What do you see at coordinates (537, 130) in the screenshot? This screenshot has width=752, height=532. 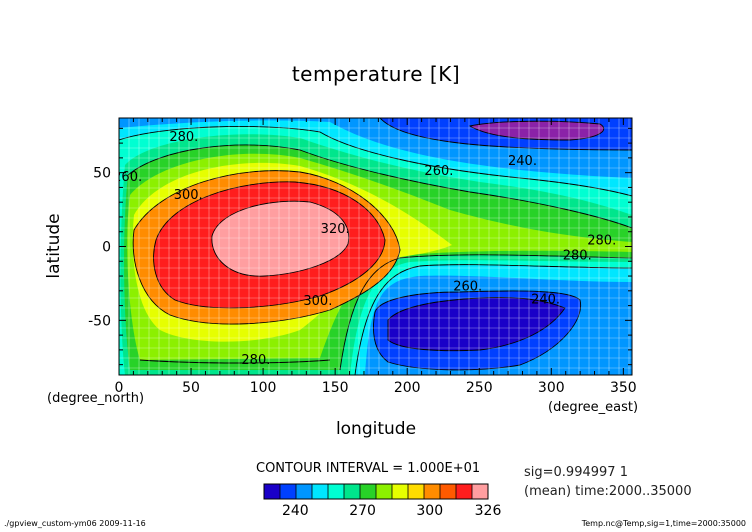 I see `field-level-230-north` at bounding box center [537, 130].